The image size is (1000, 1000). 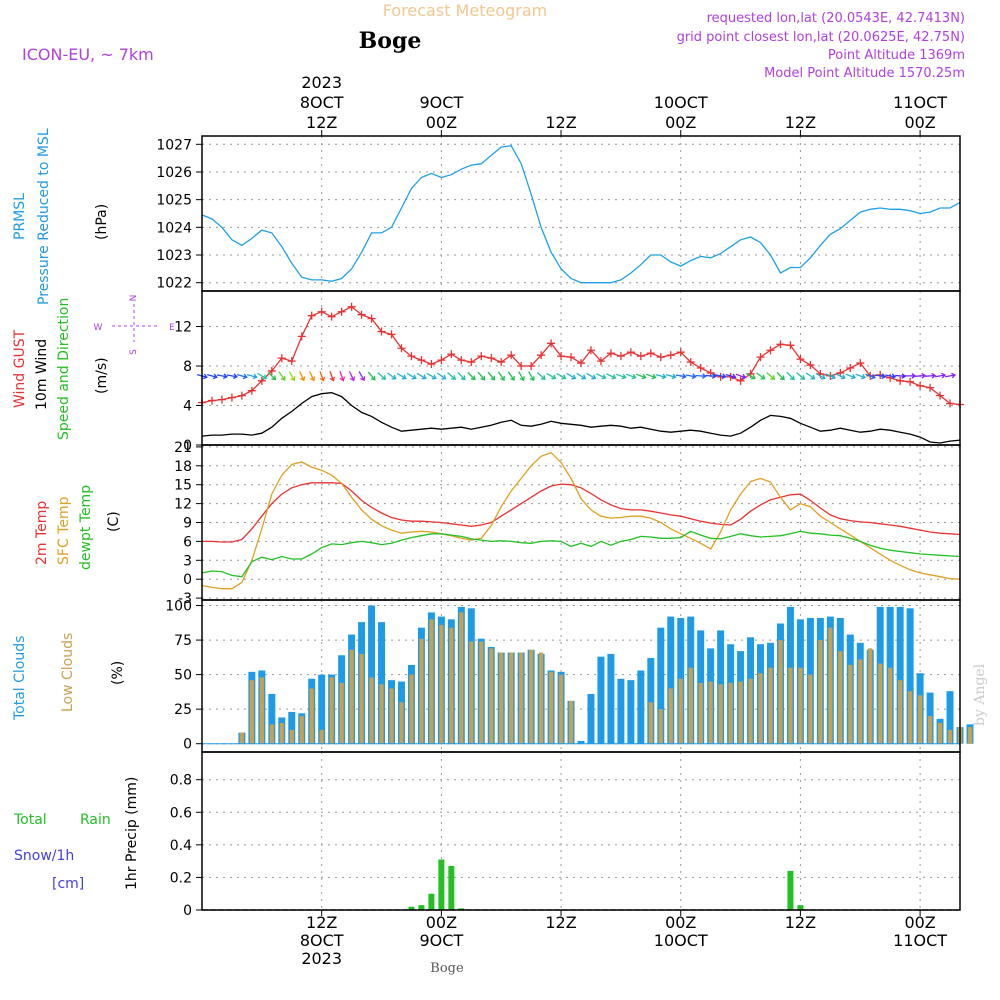 I want to click on model-label: ICON-EU, ~ 7km, so click(x=88, y=54).